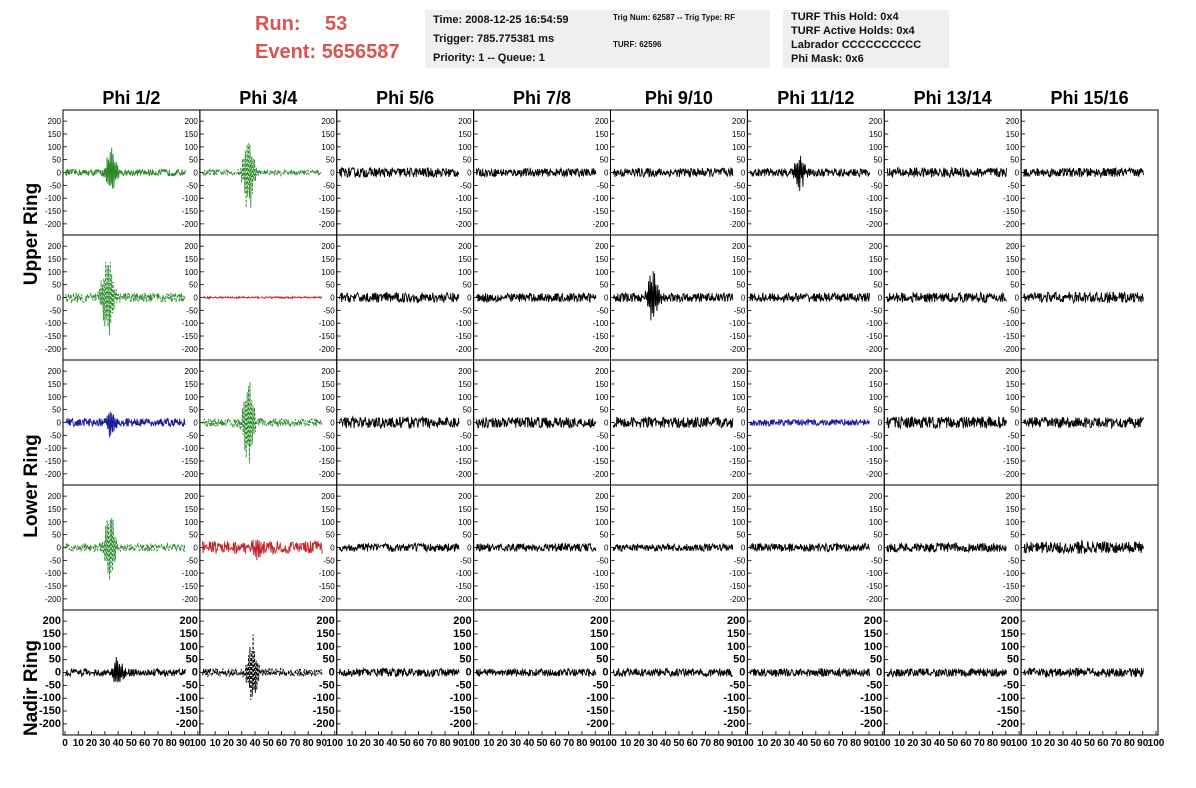 The height and width of the screenshot is (788, 1196). Describe the element at coordinates (198, 743) in the screenshot. I see `x-tick-label: 100` at that location.